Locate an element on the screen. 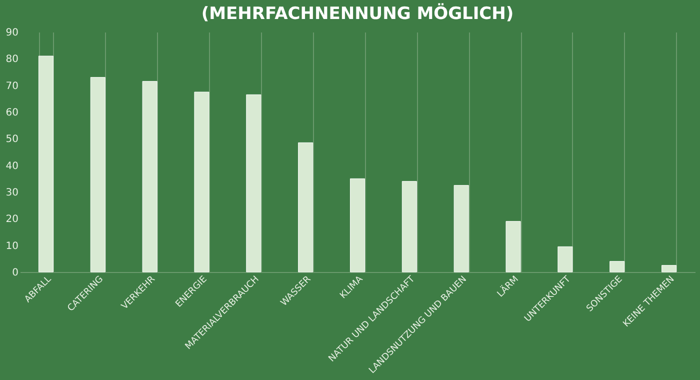 This screenshot has width=700, height=380. y-tick-label: 90 is located at coordinates (12, 33).